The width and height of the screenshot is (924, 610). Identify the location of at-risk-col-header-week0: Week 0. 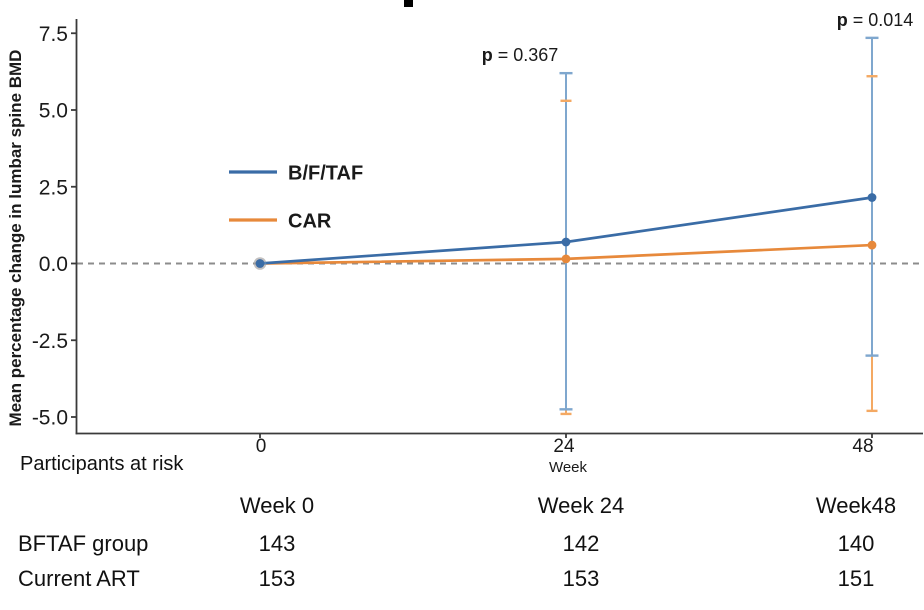
(277, 505).